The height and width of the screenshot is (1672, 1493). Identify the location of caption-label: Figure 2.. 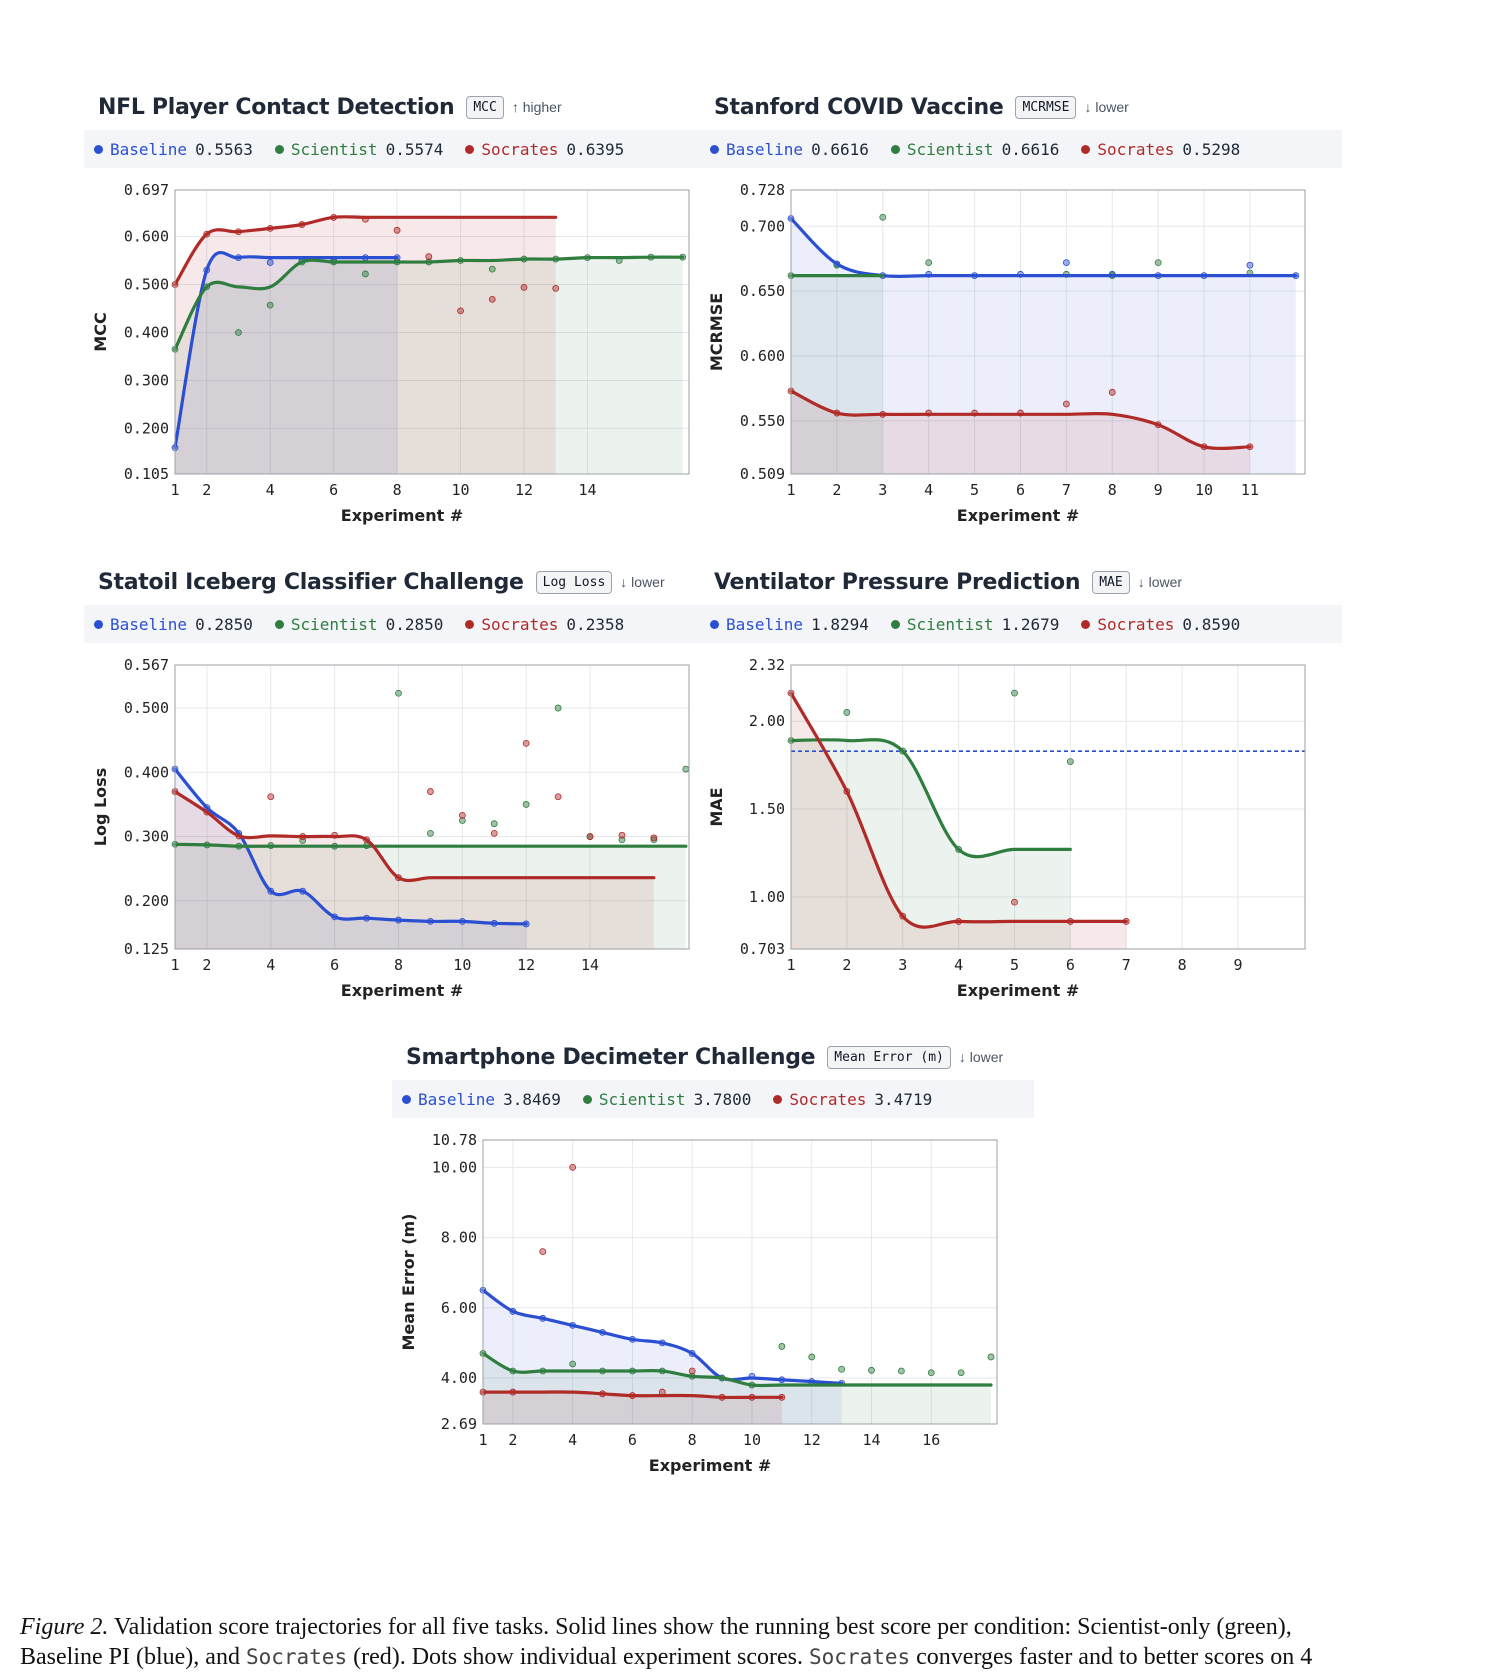
(64, 1627).